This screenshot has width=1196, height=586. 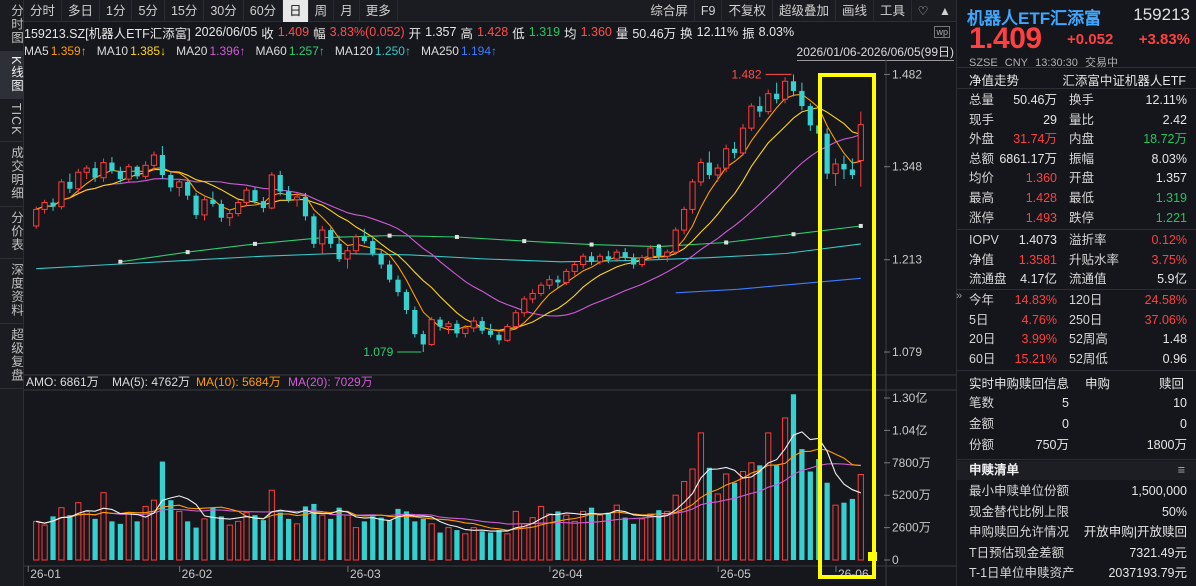 I want to click on expand-panel-icon: », so click(x=959, y=296).